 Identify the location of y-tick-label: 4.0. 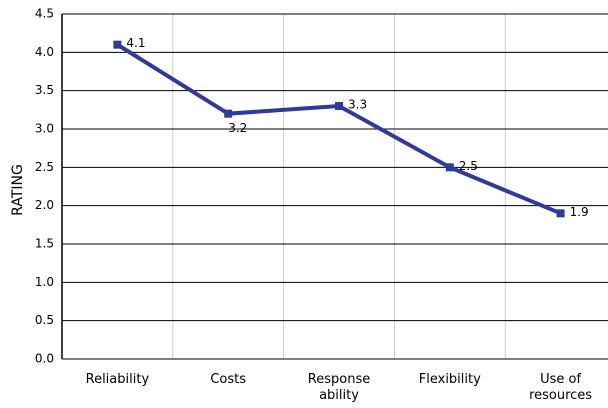
(44, 52).